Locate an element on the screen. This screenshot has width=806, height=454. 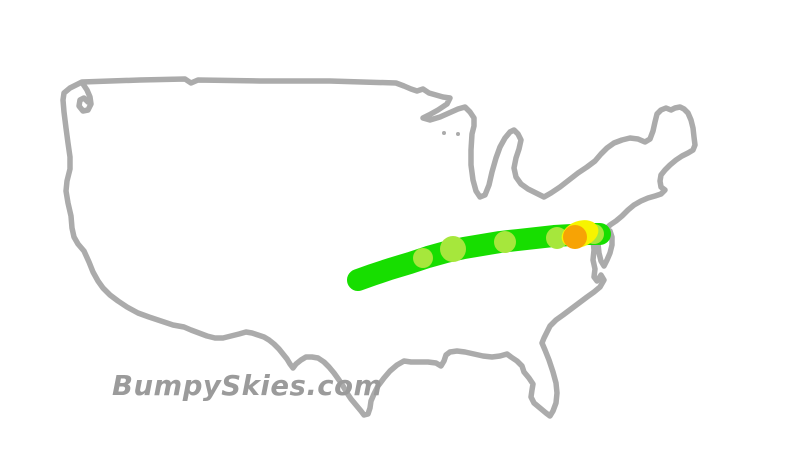
puget-sound-curl is located at coordinates (85, 97).